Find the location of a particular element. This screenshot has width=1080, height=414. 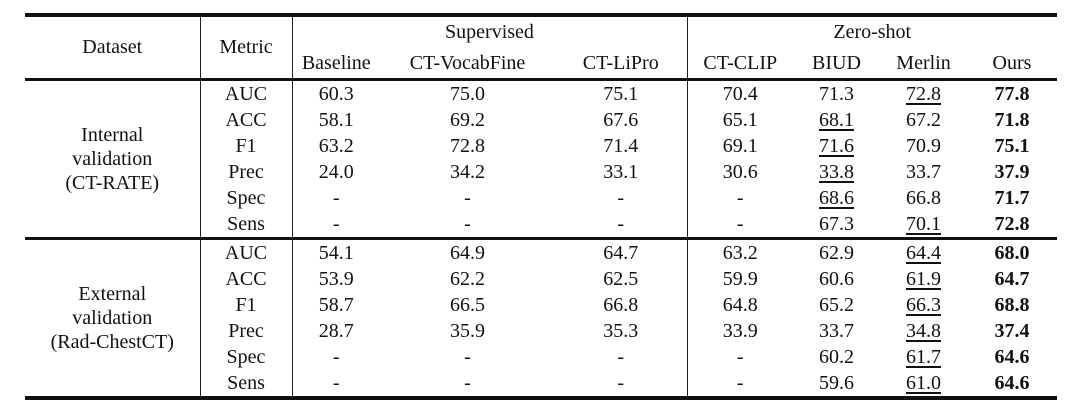

value-cell: 71.4 is located at coordinates (621, 145).